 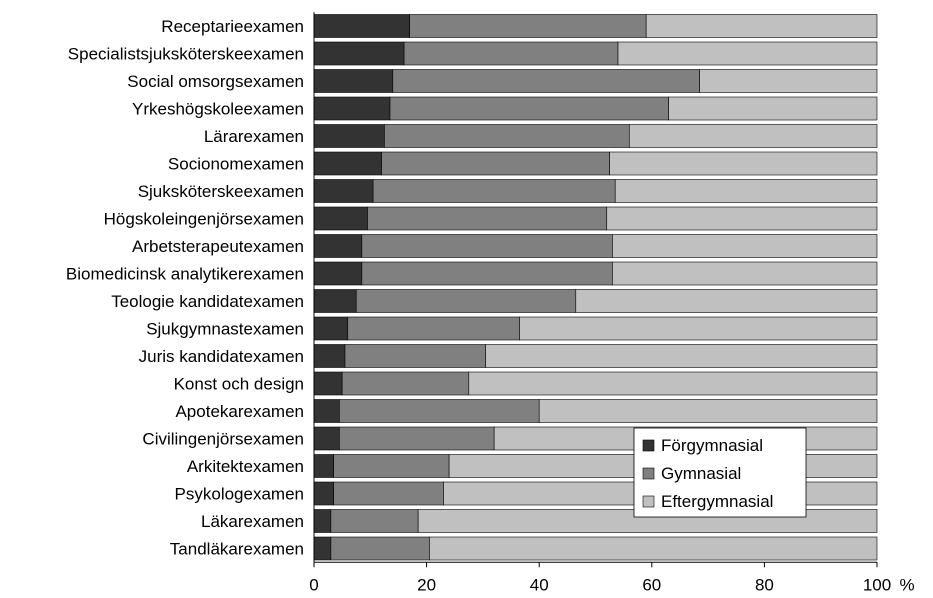 I want to click on category-label: Civilingenjörsexamen, so click(x=223, y=439).